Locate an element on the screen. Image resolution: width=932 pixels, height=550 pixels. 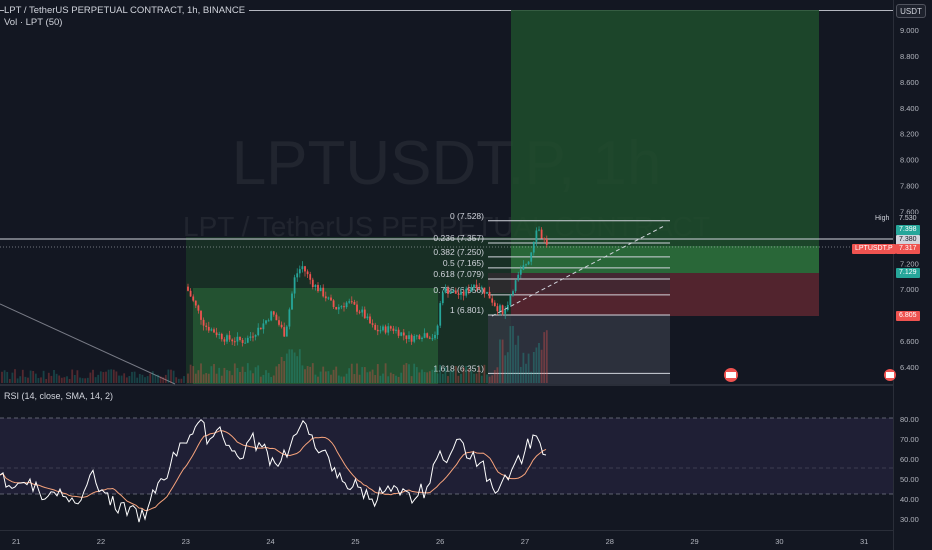
mid-value-tag: 7.380 is located at coordinates (908, 240).